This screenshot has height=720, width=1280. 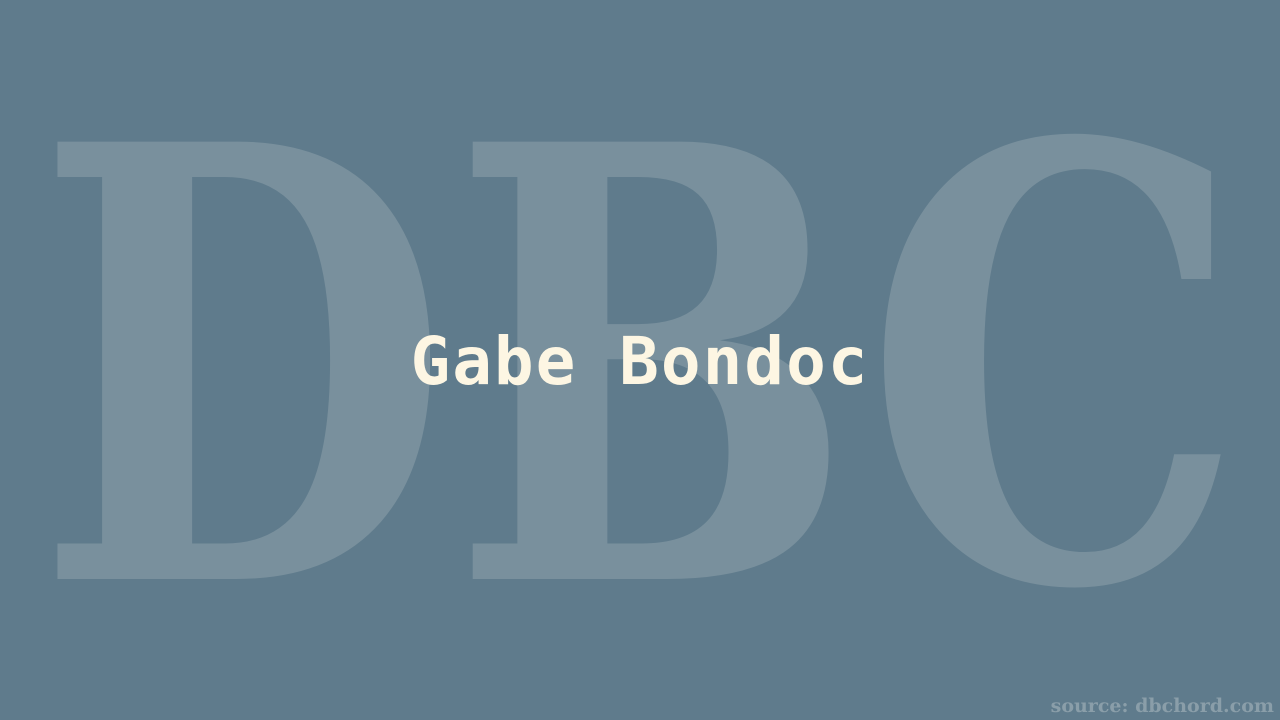 What do you see at coordinates (1162, 706) in the screenshot?
I see `source-credit: source: dbchord.com` at bounding box center [1162, 706].